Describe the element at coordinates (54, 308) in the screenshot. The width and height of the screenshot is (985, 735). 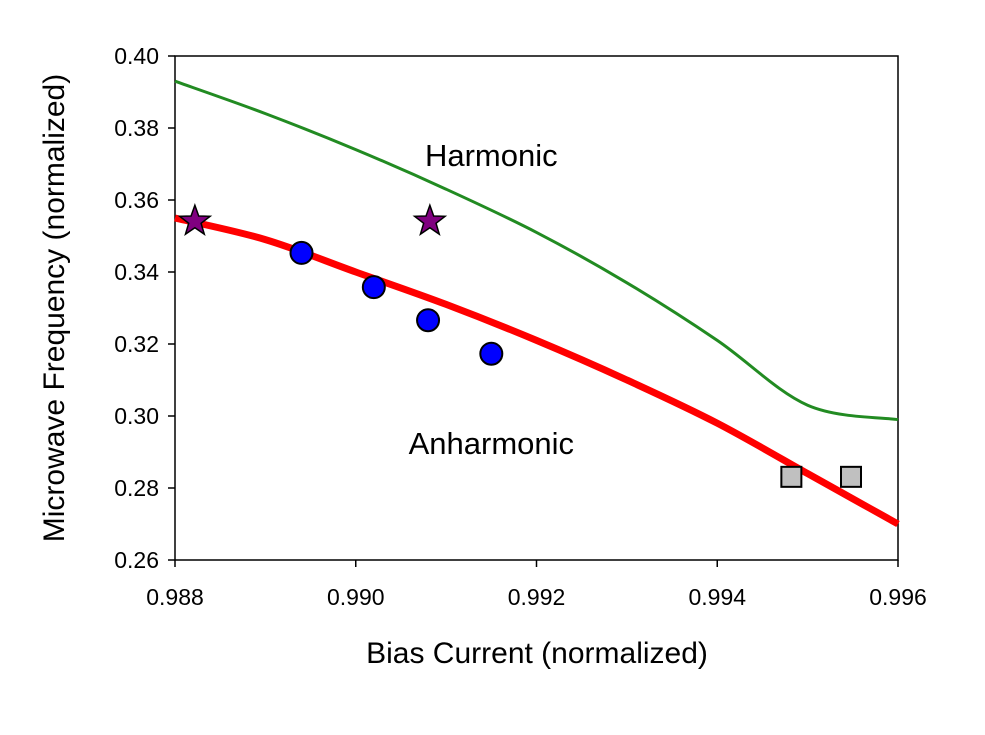
I see `y-axis-title: Microwave Frequency (normalized)` at that location.